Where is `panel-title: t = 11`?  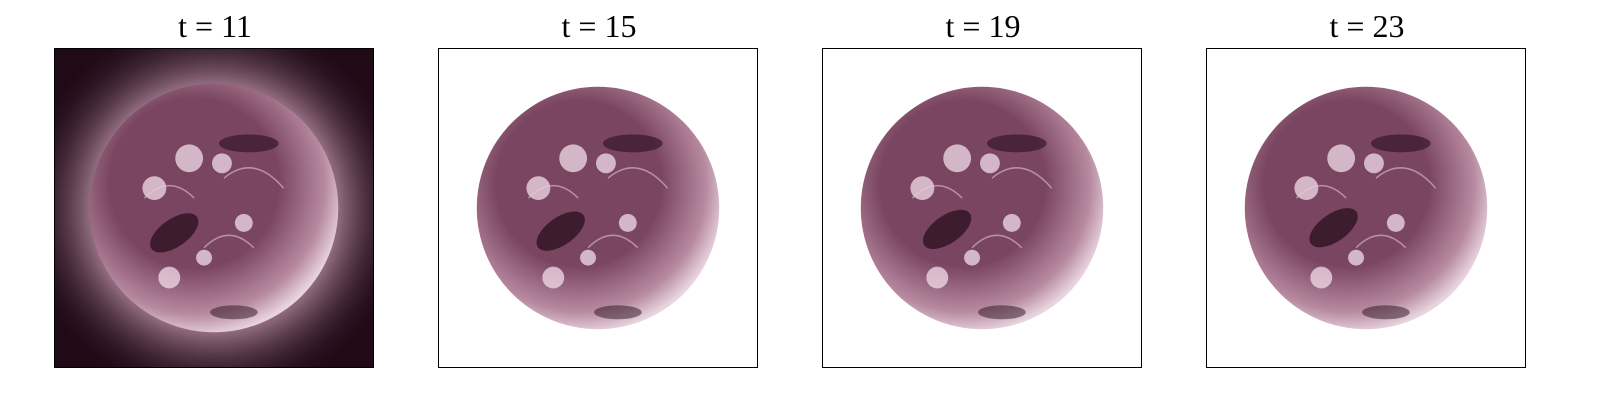 panel-title: t = 11 is located at coordinates (215, 26).